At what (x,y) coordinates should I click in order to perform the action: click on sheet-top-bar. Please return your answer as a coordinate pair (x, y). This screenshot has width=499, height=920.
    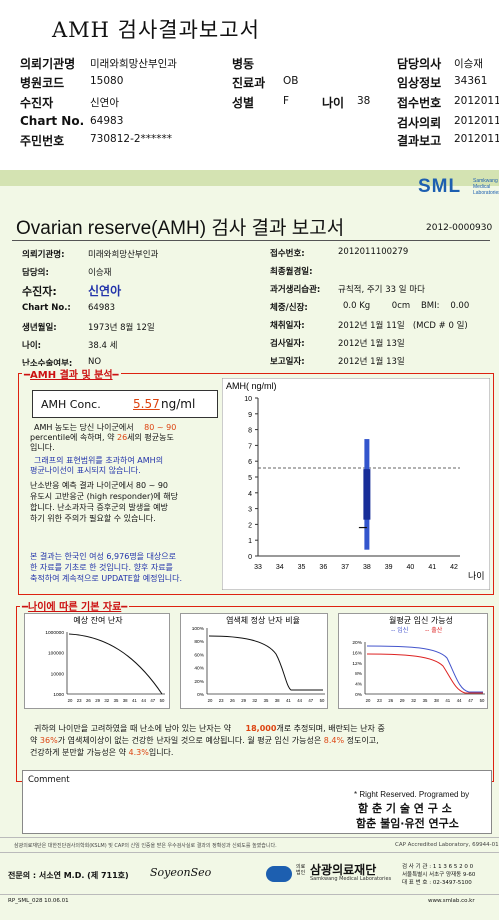
    Looking at the image, I should click on (249, 178).